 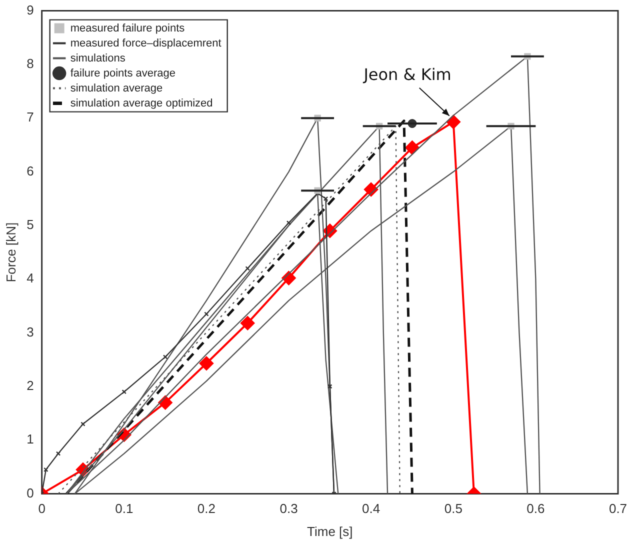 What do you see at coordinates (30, 170) in the screenshot?
I see `y-tick-label: 6` at bounding box center [30, 170].